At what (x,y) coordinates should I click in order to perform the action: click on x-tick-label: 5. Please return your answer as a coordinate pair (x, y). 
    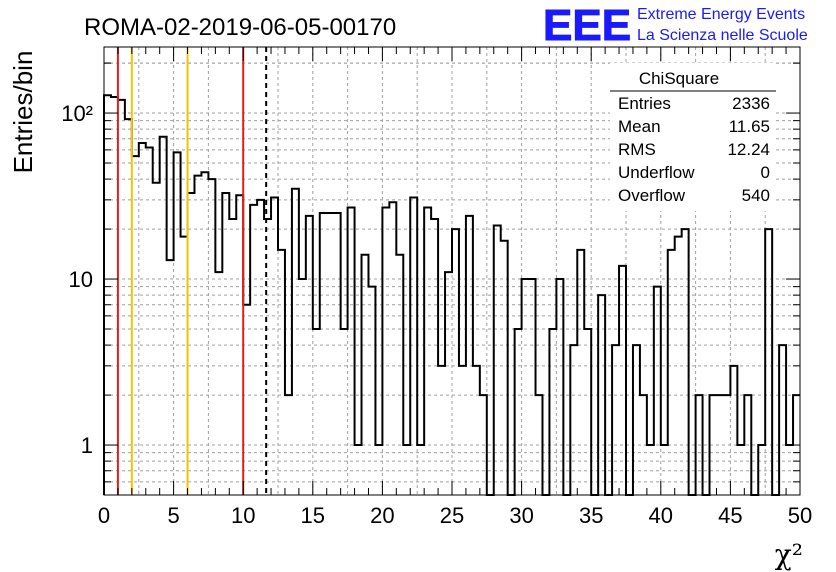
    Looking at the image, I should click on (173, 515).